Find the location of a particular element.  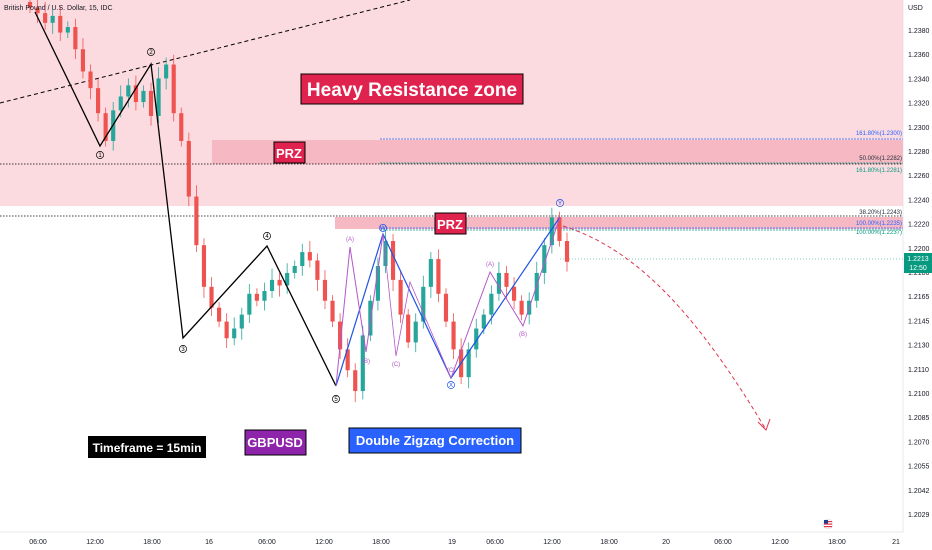

pair-label: GBPUSD is located at coordinates (275, 442).